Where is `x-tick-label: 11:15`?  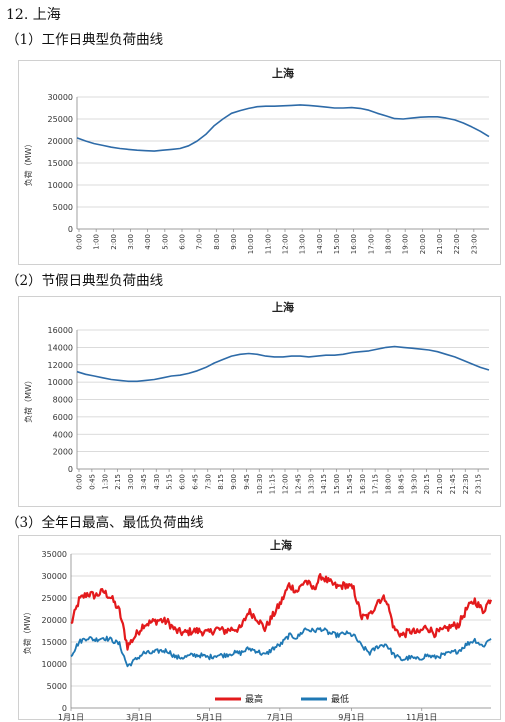
x-tick-label: 11:15 is located at coordinates (273, 484).